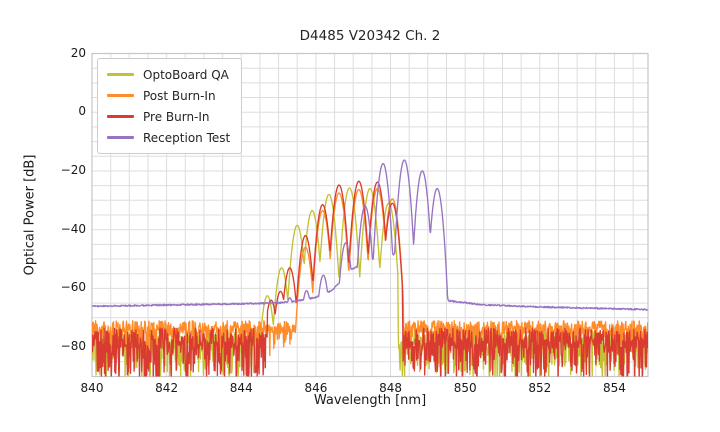 The width and height of the screenshot is (720, 432). What do you see at coordinates (120, 95) in the screenshot?
I see `legend-swatch-post-burn-in` at bounding box center [120, 95].